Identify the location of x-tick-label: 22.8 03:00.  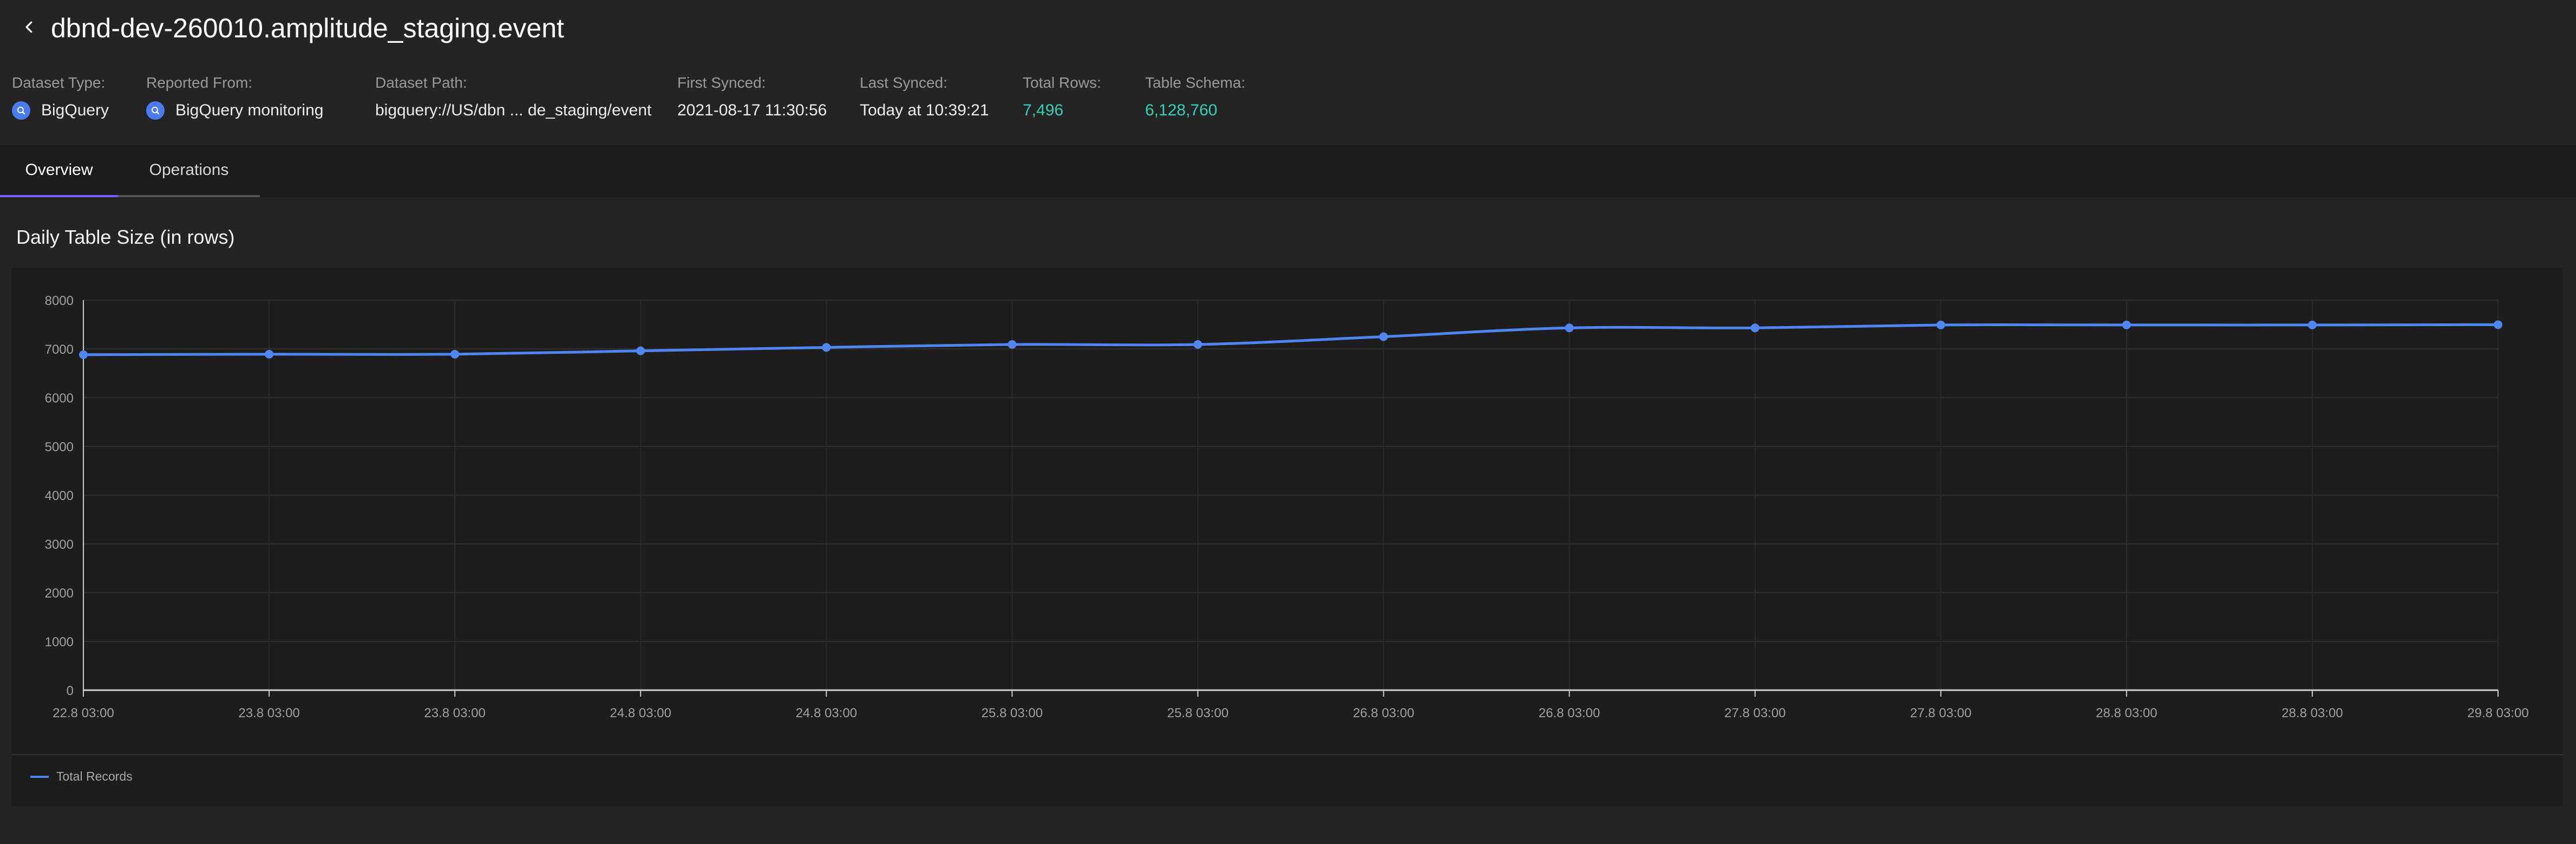
(84, 713).